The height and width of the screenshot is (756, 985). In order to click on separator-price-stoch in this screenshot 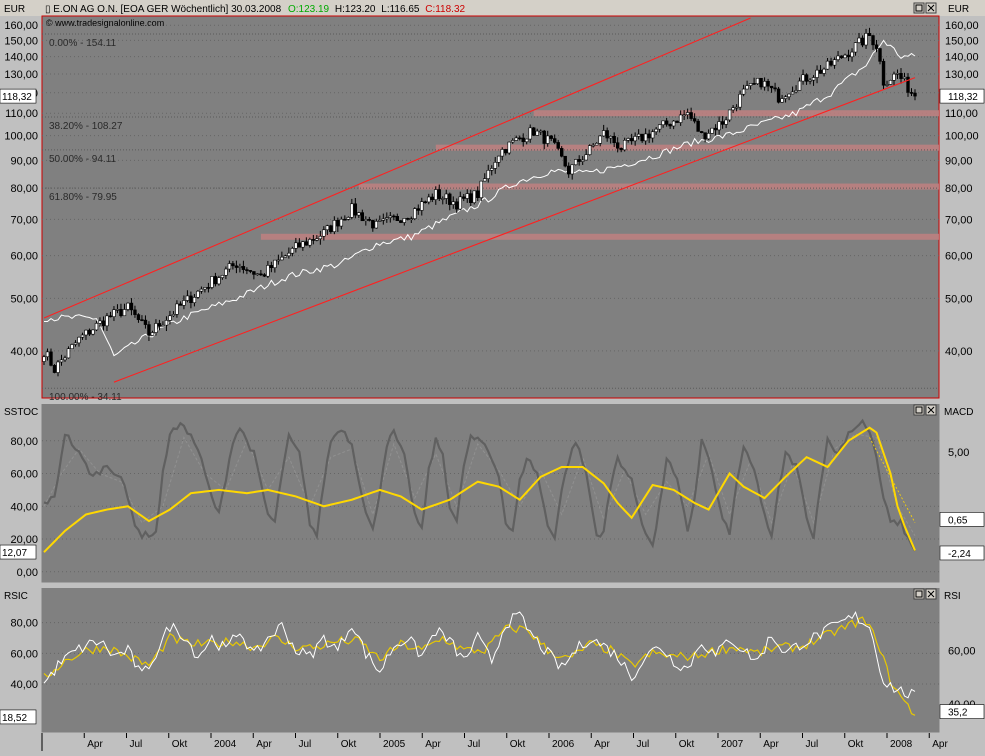, I will do `click(492, 401)`.